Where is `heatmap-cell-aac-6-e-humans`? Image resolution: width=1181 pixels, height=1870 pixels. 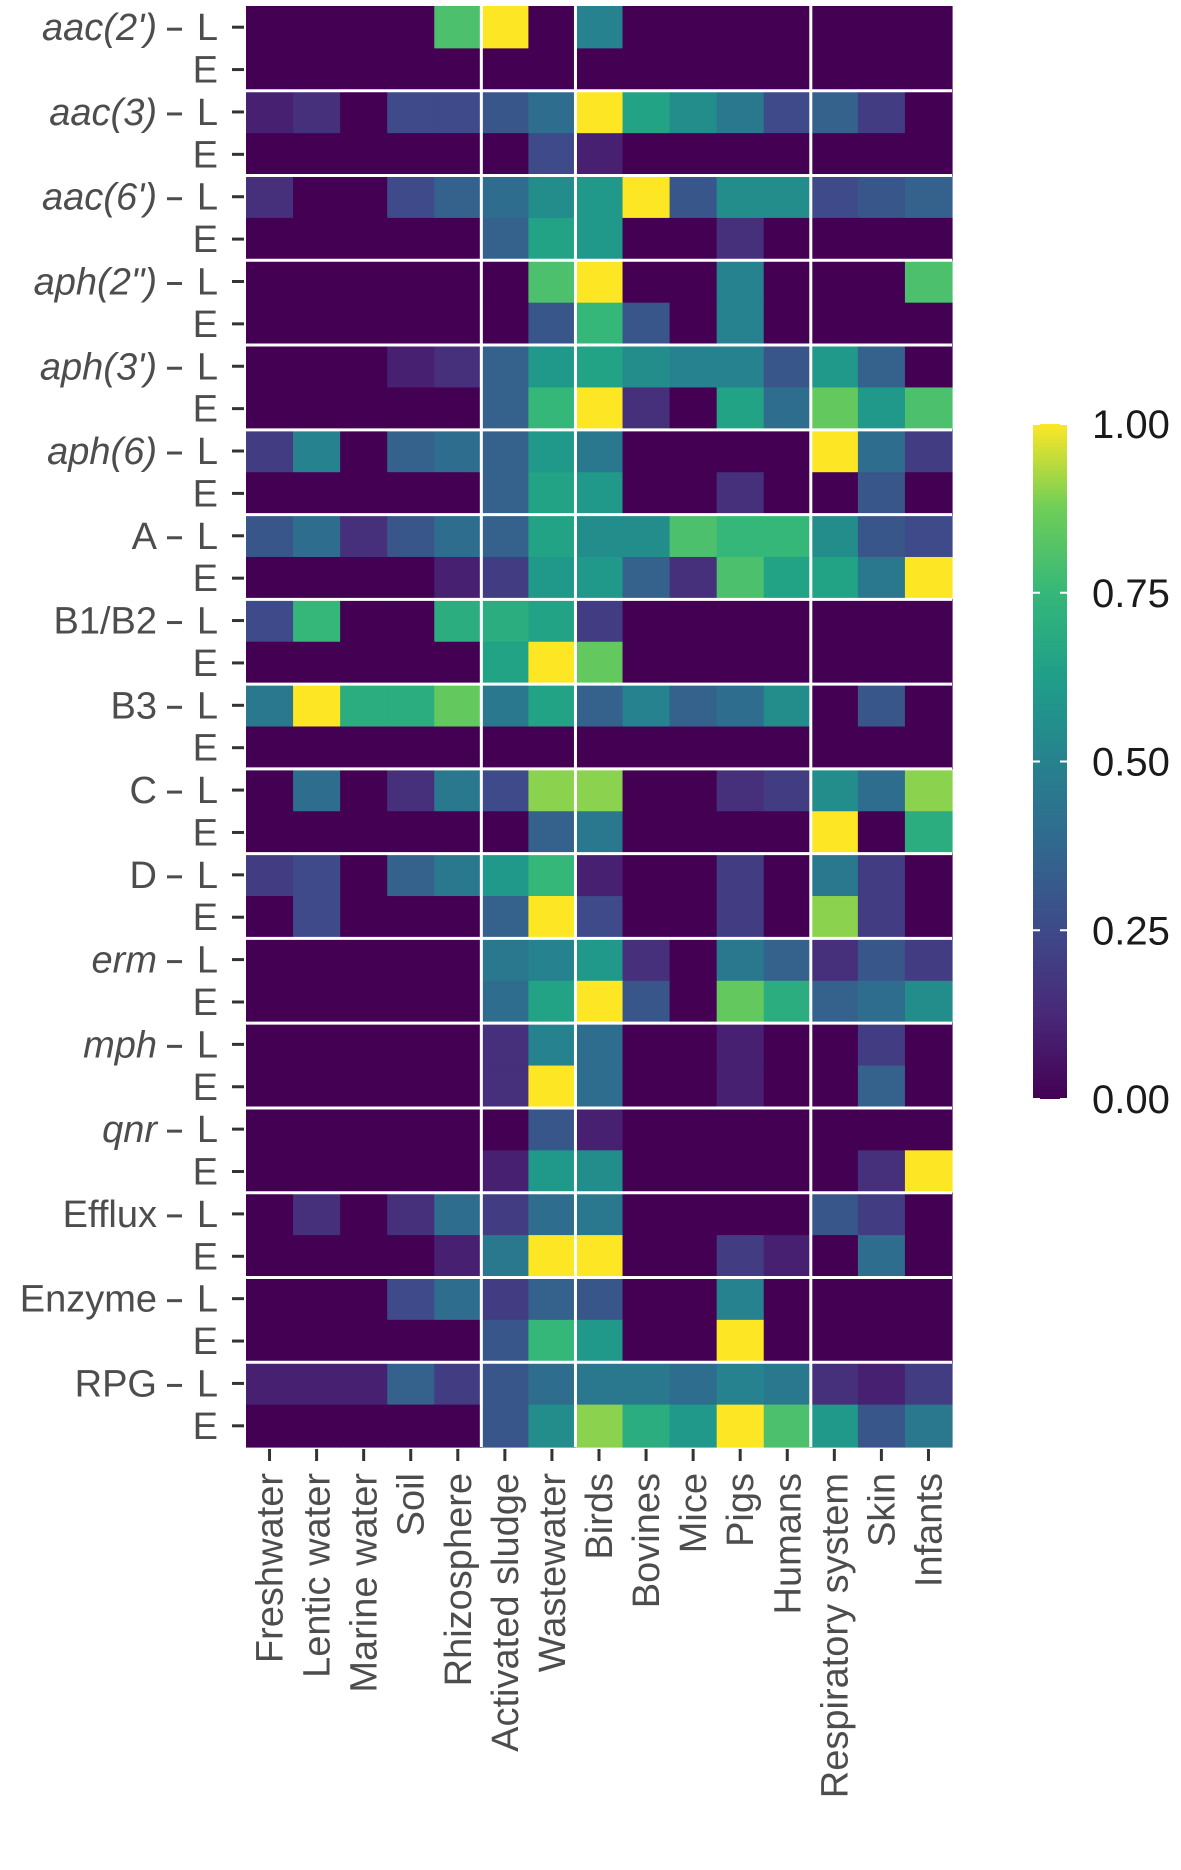 heatmap-cell-aac-6-e-humans is located at coordinates (787, 239).